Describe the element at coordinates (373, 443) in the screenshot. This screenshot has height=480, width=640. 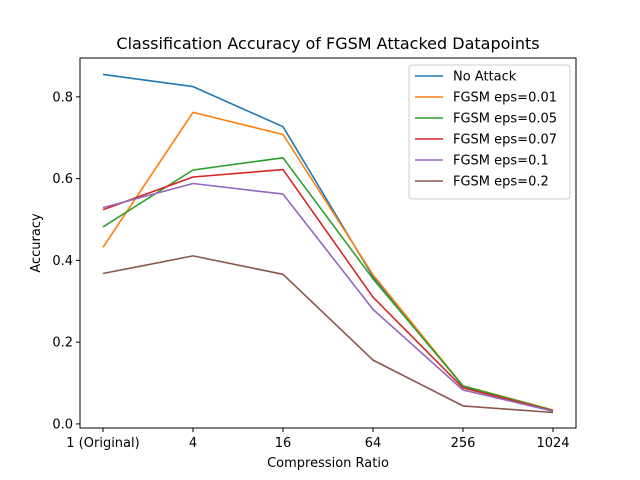
I see `x-tick-label: 64` at that location.